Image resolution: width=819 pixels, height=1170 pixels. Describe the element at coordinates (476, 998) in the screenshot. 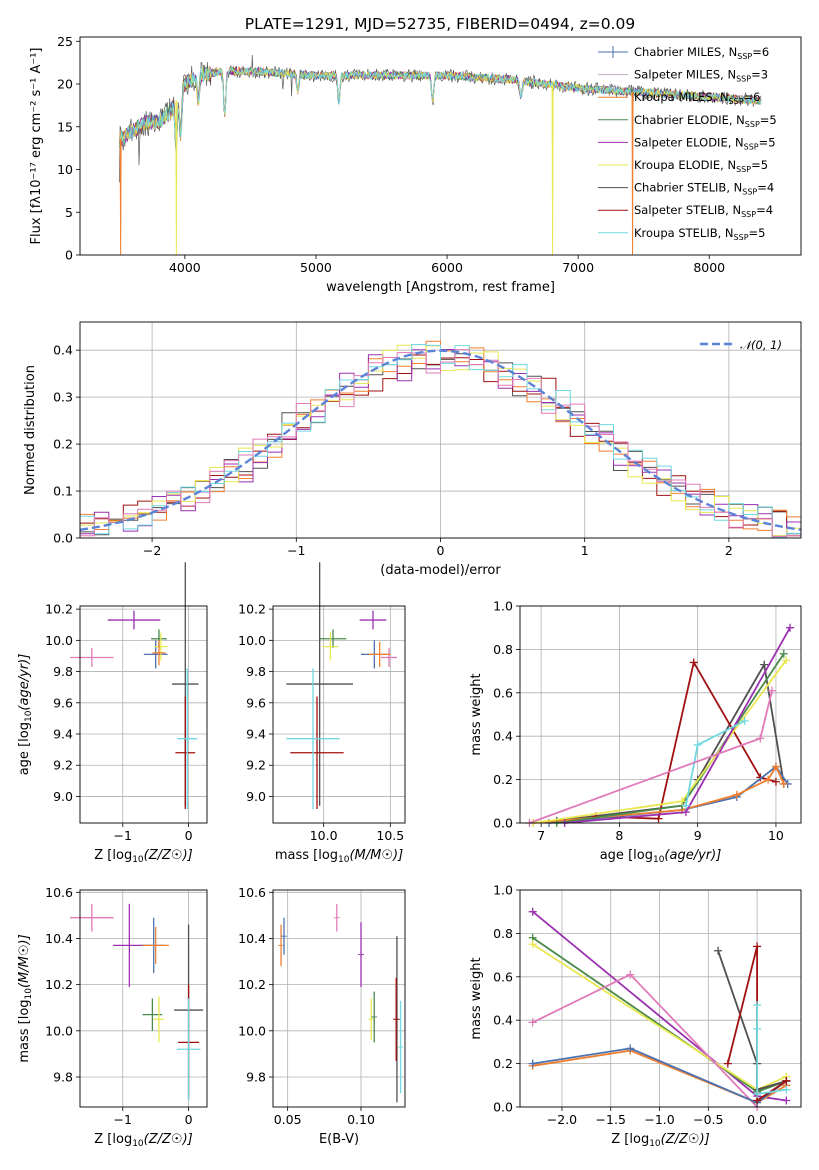

I see `y-axis-label: mass weight` at that location.